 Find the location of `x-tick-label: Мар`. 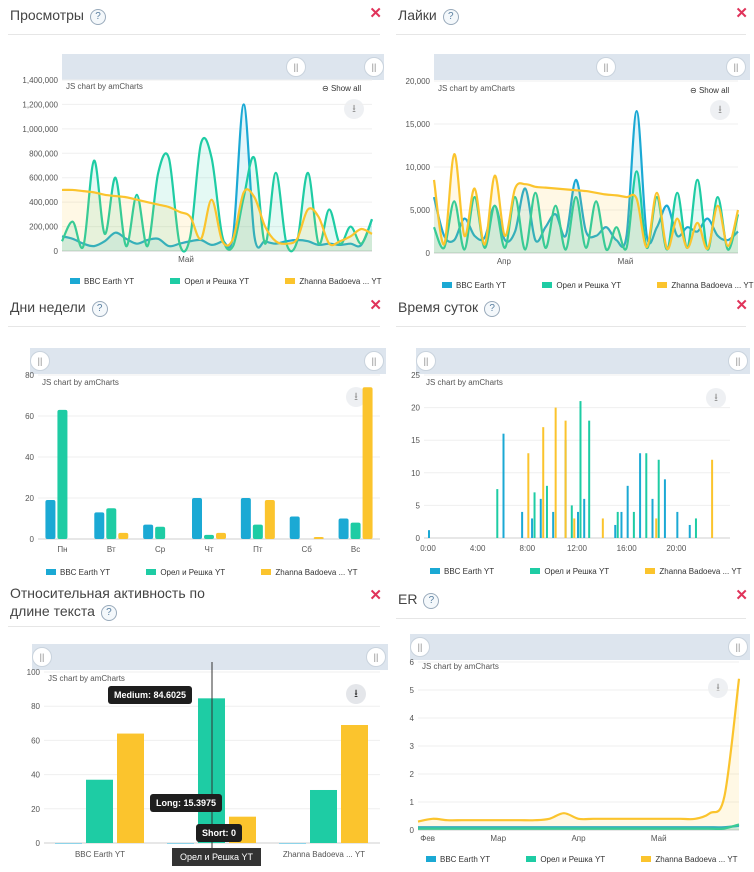

x-tick-label: Мар is located at coordinates (498, 838).